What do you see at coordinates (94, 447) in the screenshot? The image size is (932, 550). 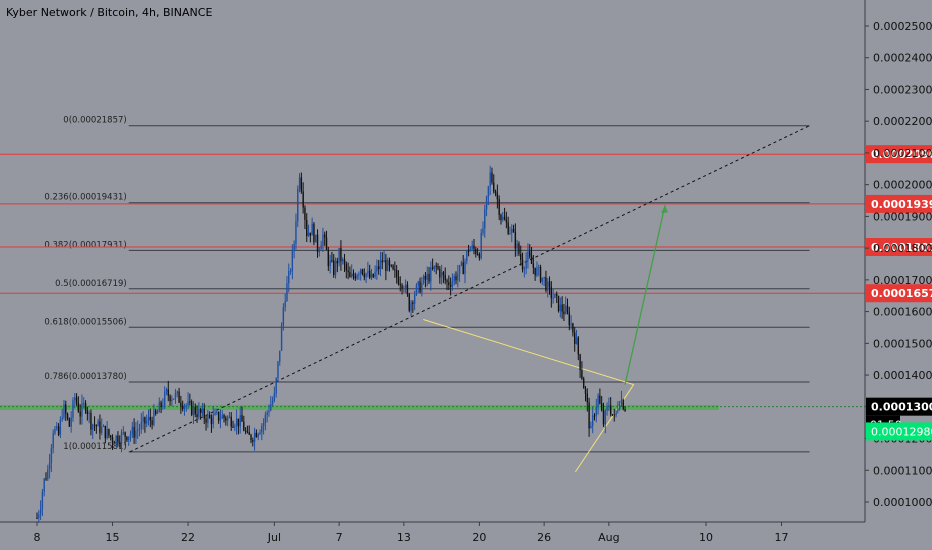 I see `fib-level-label: 1(0.00011581)` at bounding box center [94, 447].